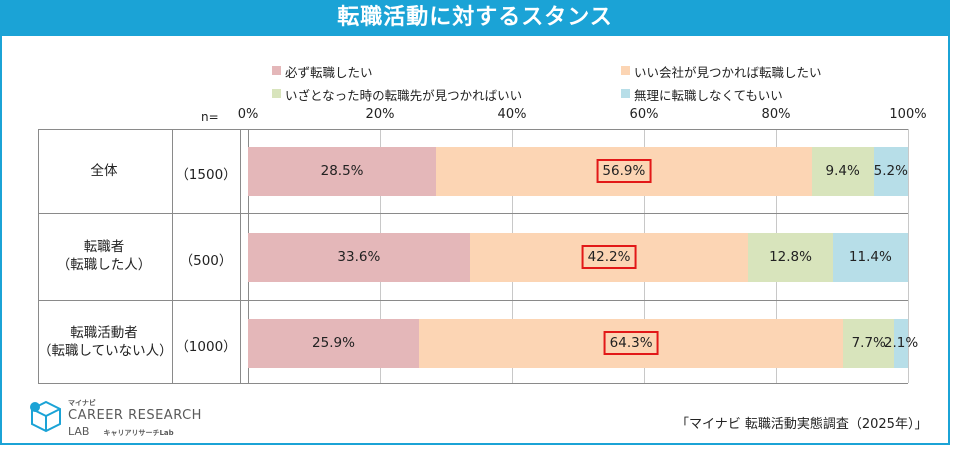 This screenshot has height=449, width=954. I want to click on data-label: 5.2%, so click(890, 171).